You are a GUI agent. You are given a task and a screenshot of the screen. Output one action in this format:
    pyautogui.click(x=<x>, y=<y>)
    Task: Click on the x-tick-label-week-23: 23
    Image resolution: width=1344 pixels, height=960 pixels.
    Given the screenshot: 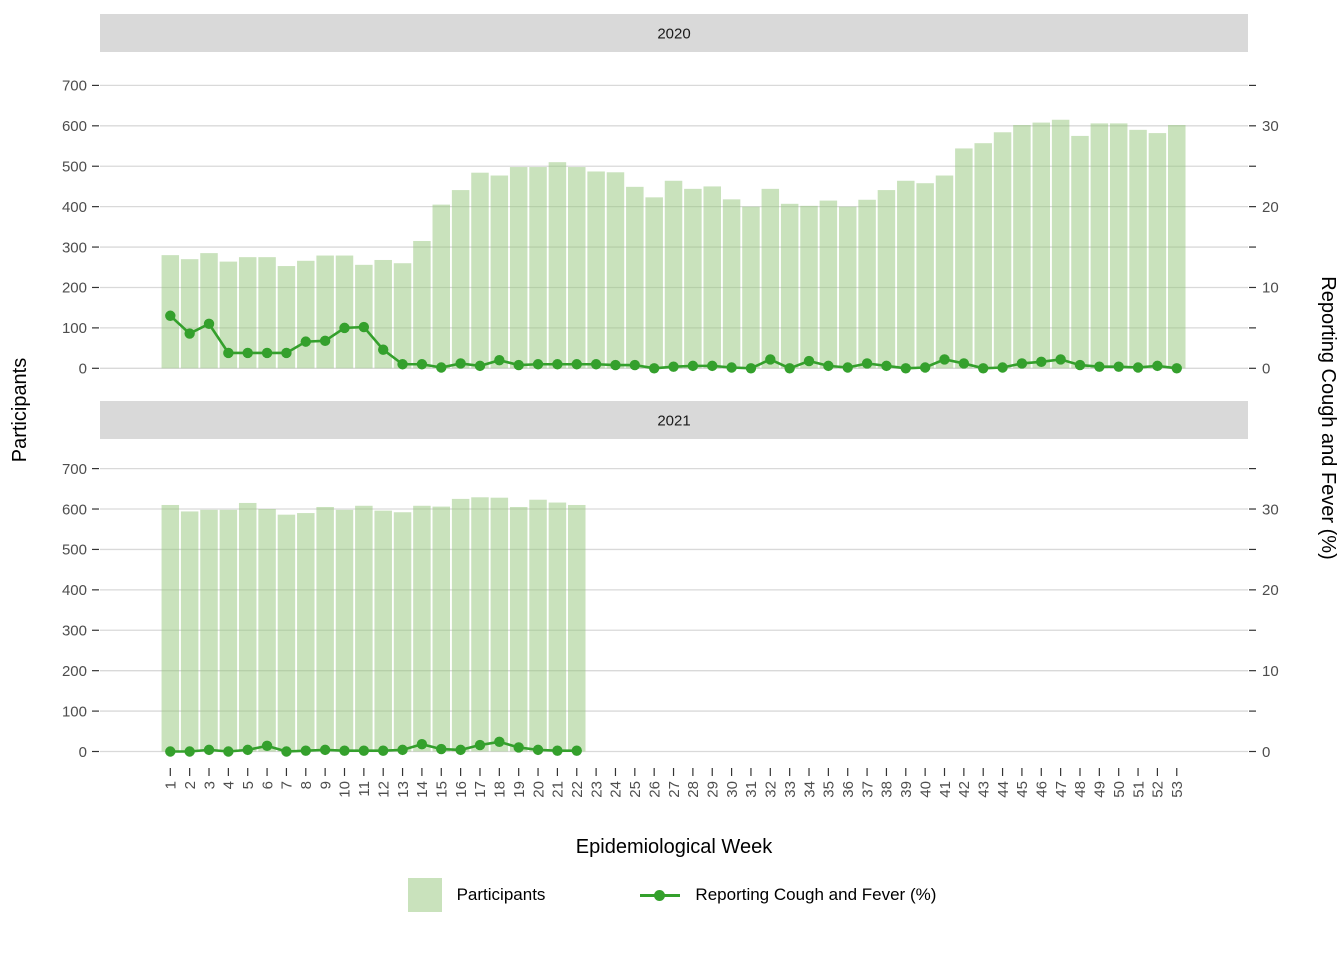 What is the action you would take?
    pyautogui.click(x=596, y=789)
    